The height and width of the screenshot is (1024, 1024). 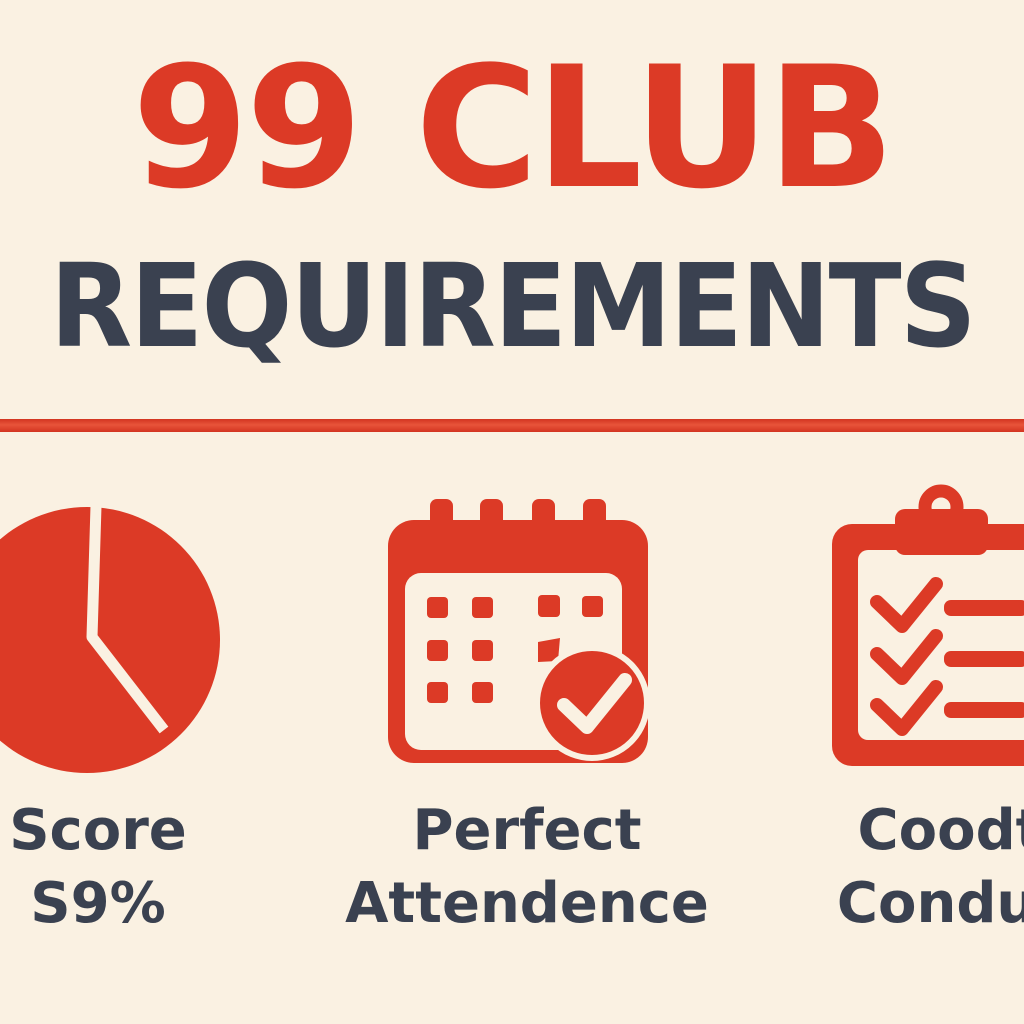 I want to click on label-line: S9%, so click(x=98, y=903).